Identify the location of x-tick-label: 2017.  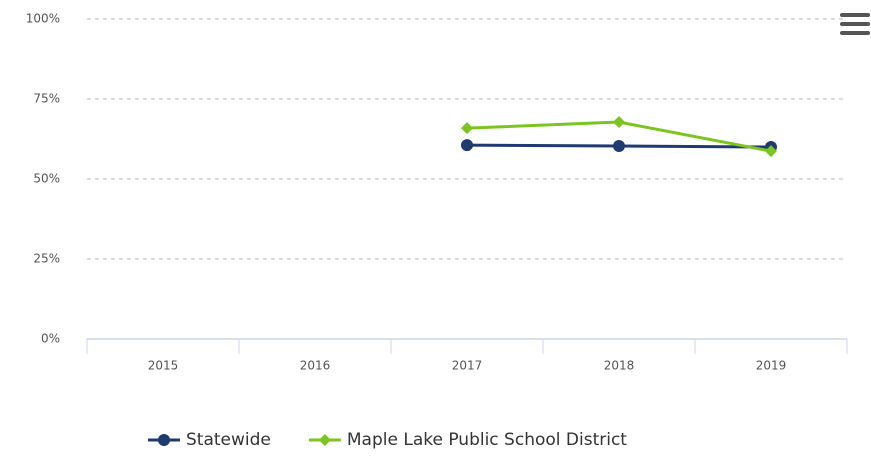
(467, 366).